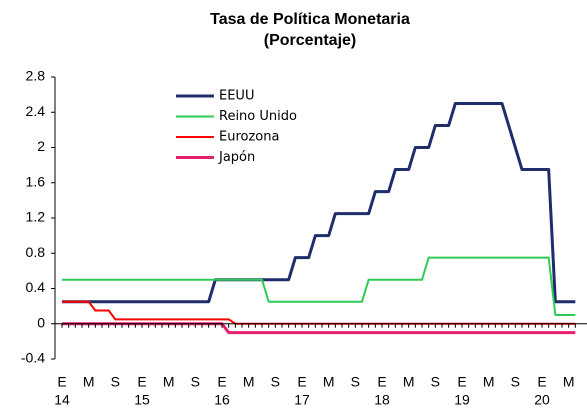 The image size is (587, 412). What do you see at coordinates (302, 400) in the screenshot?
I see `x-year-label: 17` at bounding box center [302, 400].